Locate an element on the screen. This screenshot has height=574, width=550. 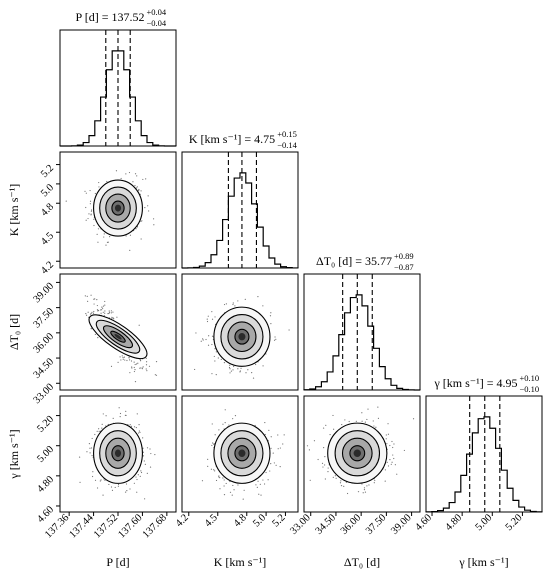
y-tick-label-dT0-3: 37.50 is located at coordinates (44, 318).